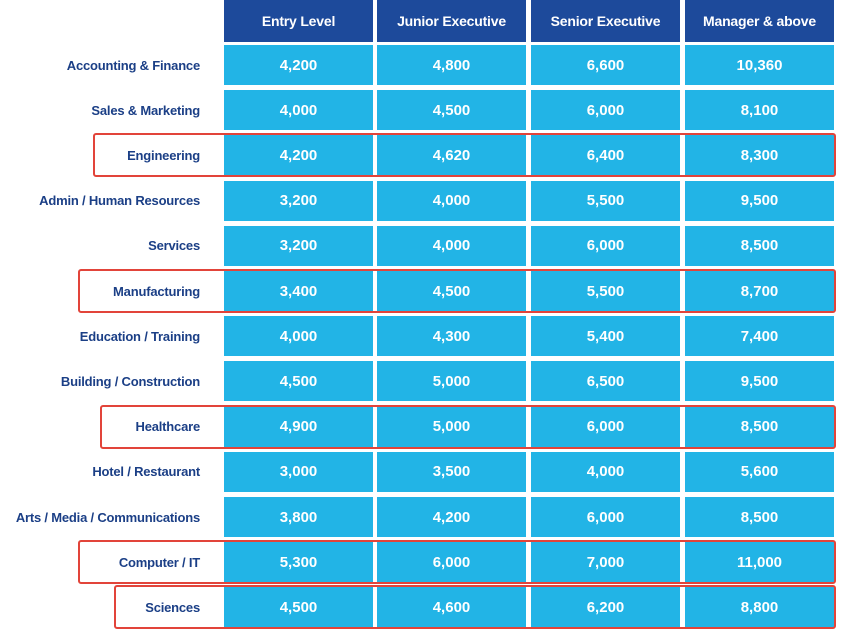 The width and height of the screenshot is (844, 629). What do you see at coordinates (174, 246) in the screenshot?
I see `row-label: Services` at bounding box center [174, 246].